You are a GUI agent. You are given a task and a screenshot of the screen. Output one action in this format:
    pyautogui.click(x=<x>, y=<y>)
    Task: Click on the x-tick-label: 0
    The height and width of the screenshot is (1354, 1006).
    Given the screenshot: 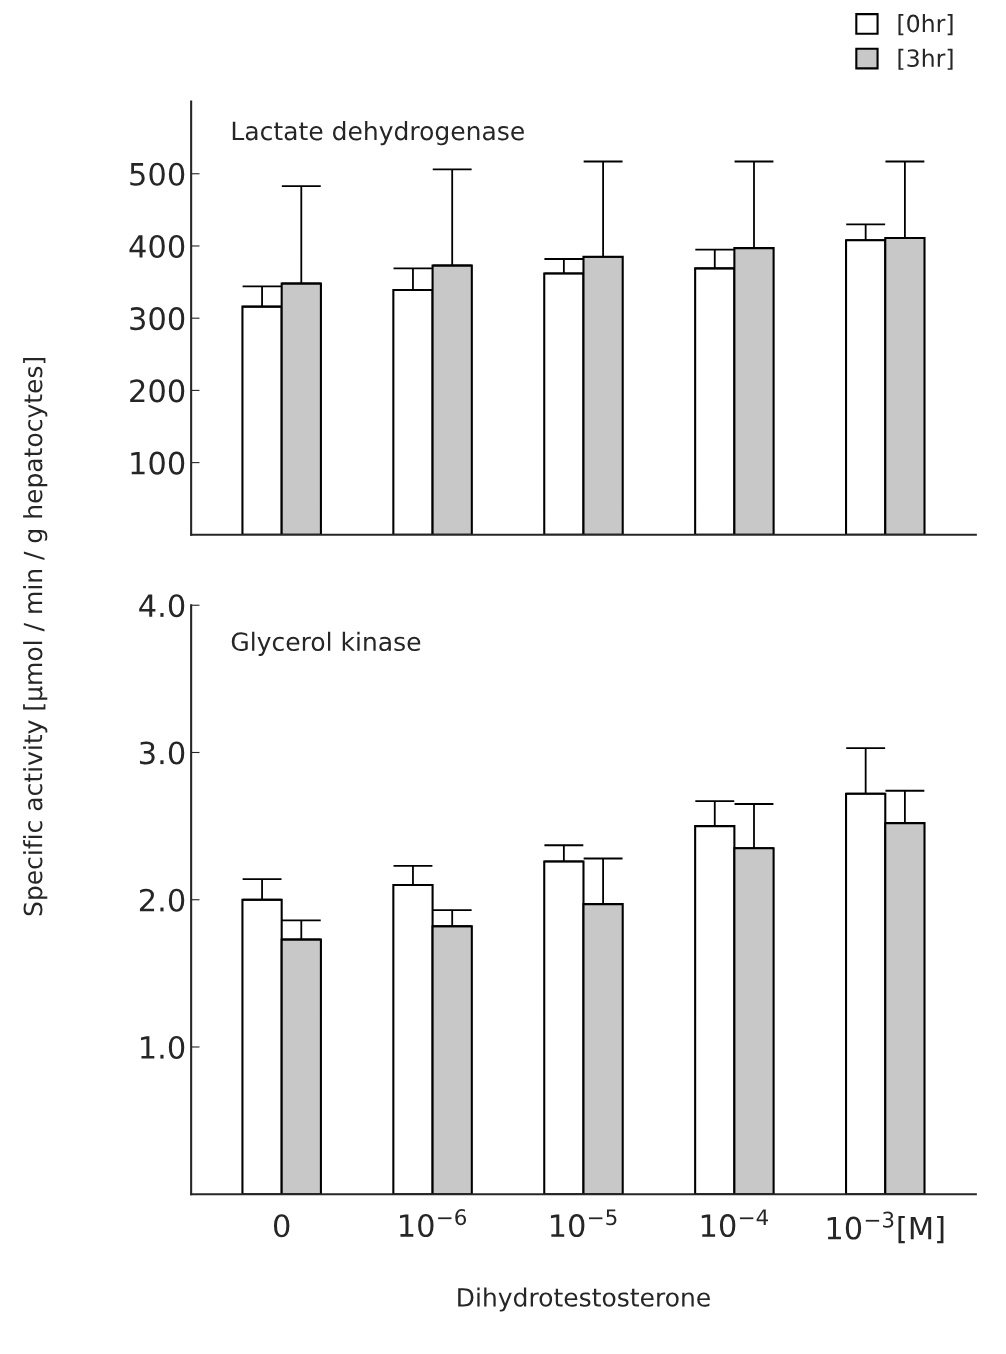 What is the action you would take?
    pyautogui.click(x=281, y=1226)
    